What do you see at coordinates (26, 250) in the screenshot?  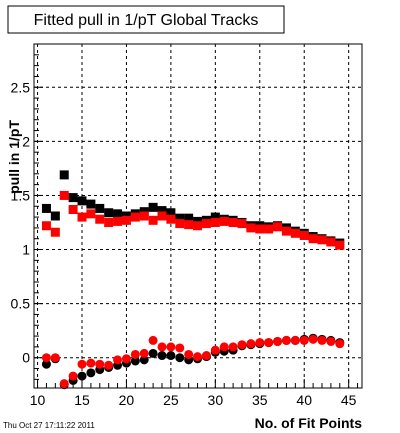 I see `y-tick-label: 1` at bounding box center [26, 250].